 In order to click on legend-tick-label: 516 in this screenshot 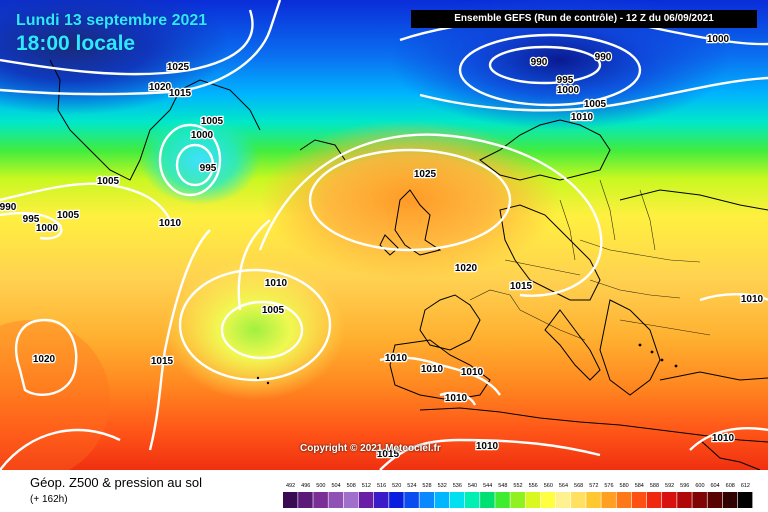, I will do `click(381, 486)`.